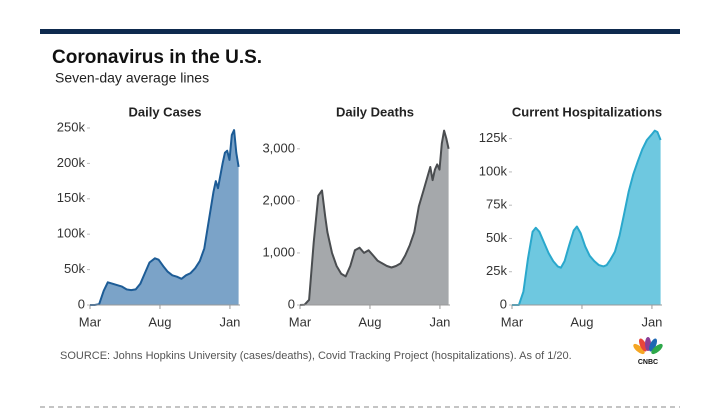 Image resolution: width=720 pixels, height=411 pixels. Describe the element at coordinates (493, 137) in the screenshot. I see `y-tick-label: 125k` at that location.